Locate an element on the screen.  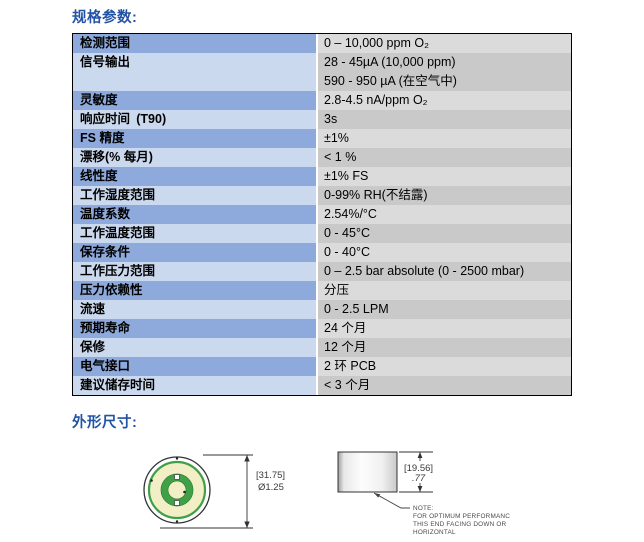
spec-value-cell: 0 – 2.5 bar absolute (0 - 2500 mbar) is located at coordinates (444, 271).